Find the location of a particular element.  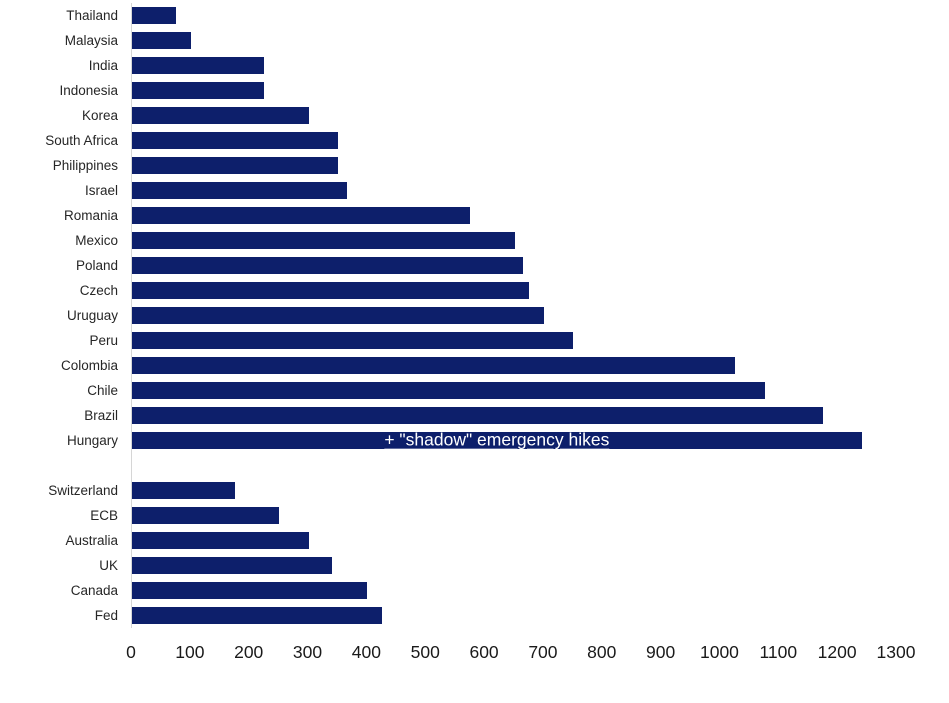

bar-row: Czech is located at coordinates (474, 290).